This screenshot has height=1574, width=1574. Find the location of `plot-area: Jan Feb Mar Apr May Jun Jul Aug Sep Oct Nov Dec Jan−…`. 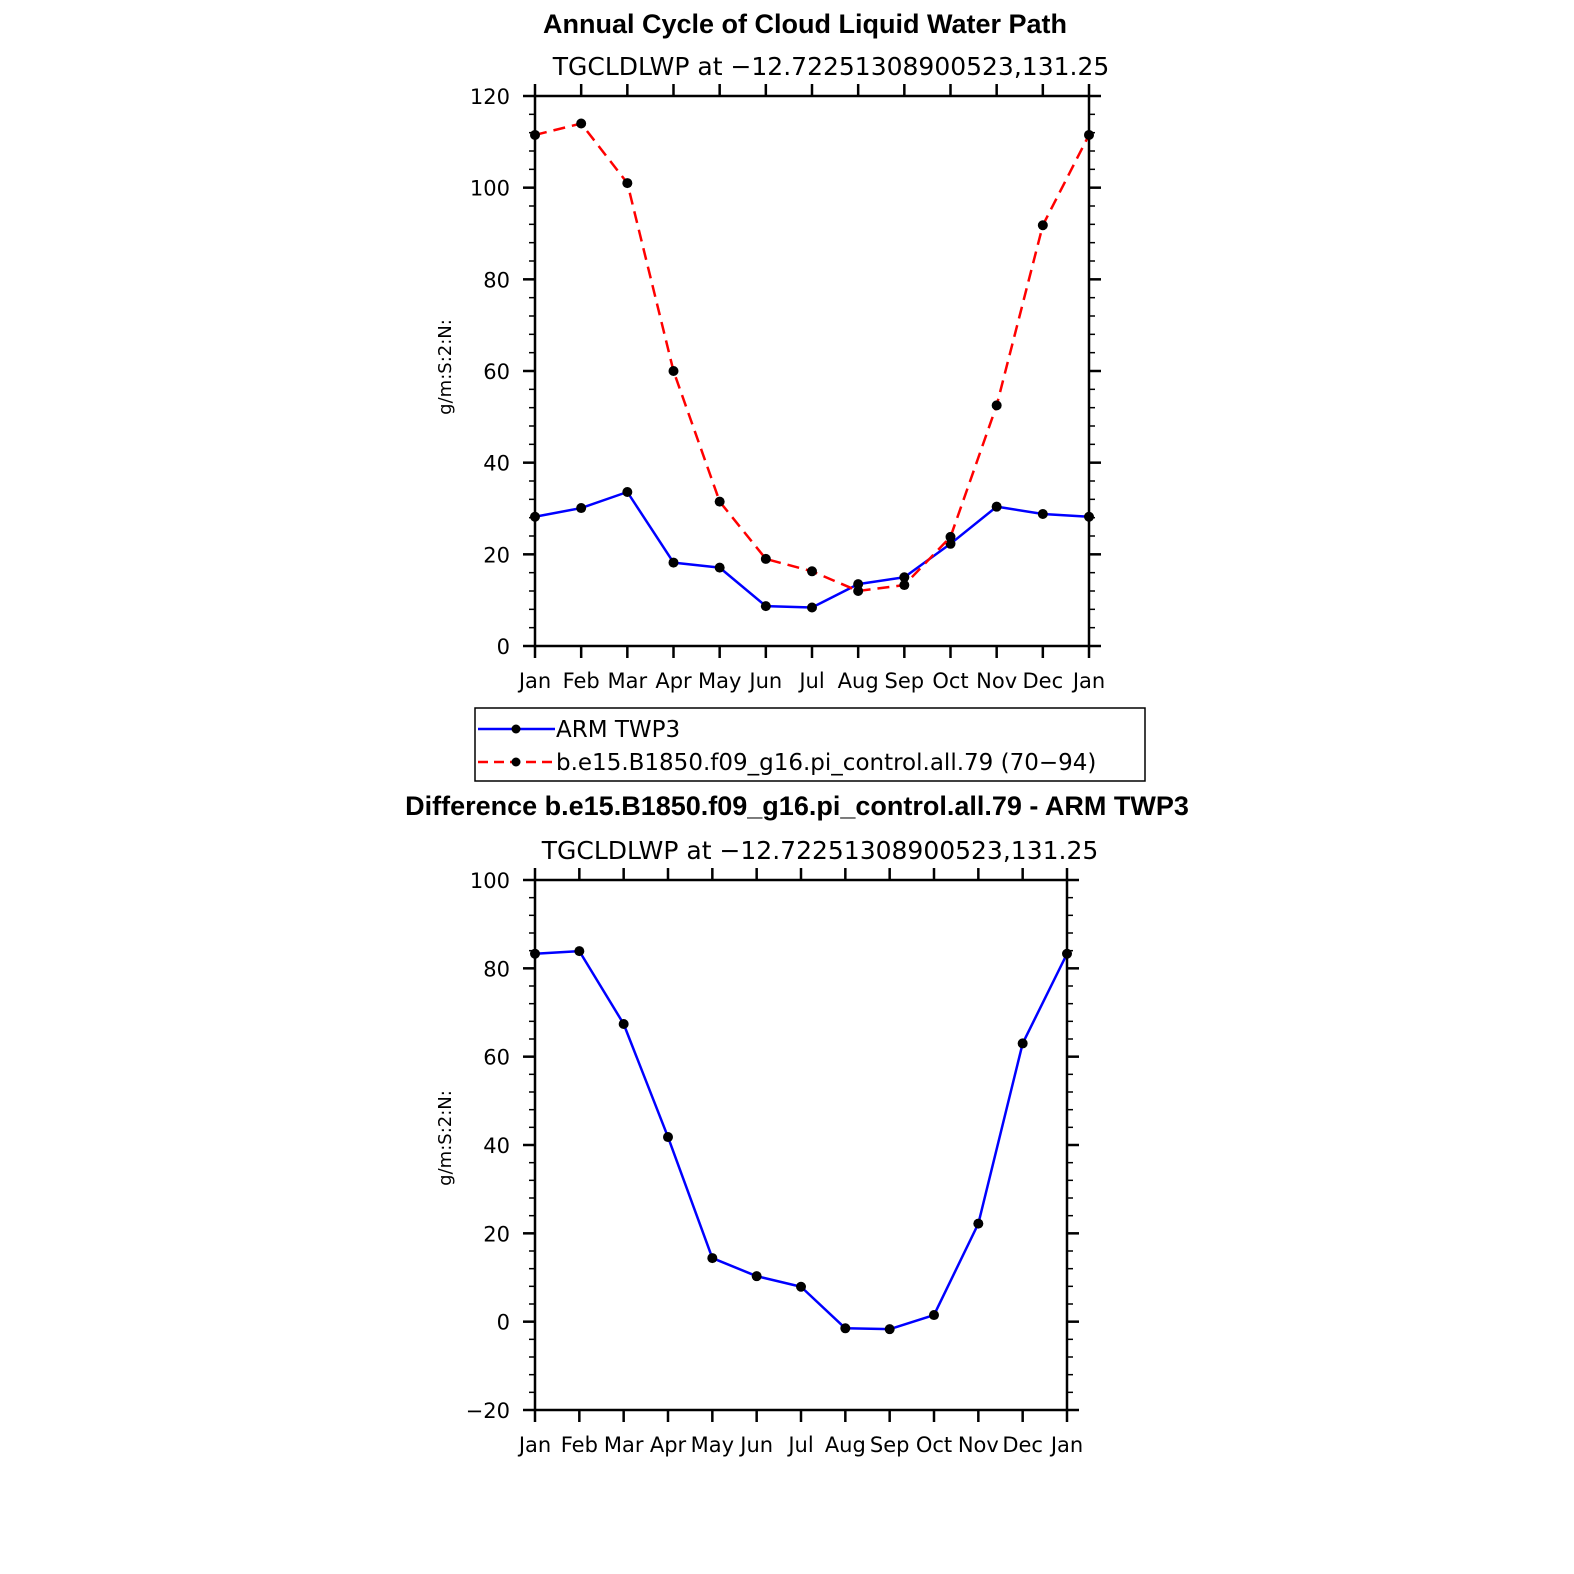

plot-area: Jan Feb Mar Apr May Jun Jul Aug Sep Oct Nov Dec Jan−… is located at coordinates (774, 1162).